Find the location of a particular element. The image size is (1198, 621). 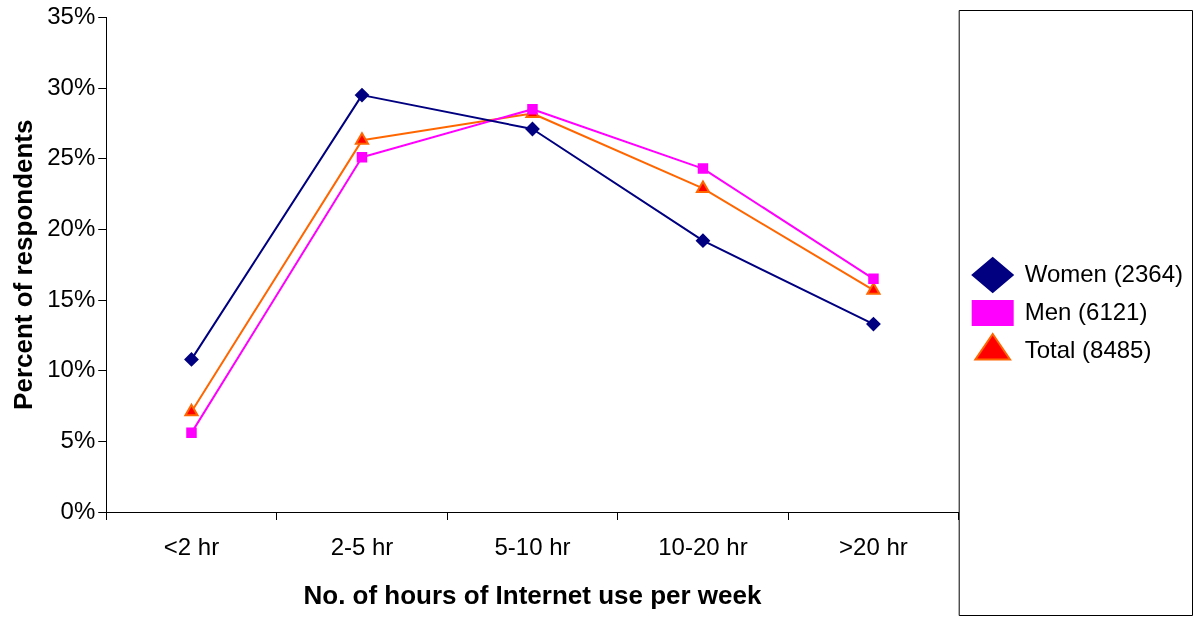

legend-label: Total (8485) is located at coordinates (1088, 349).